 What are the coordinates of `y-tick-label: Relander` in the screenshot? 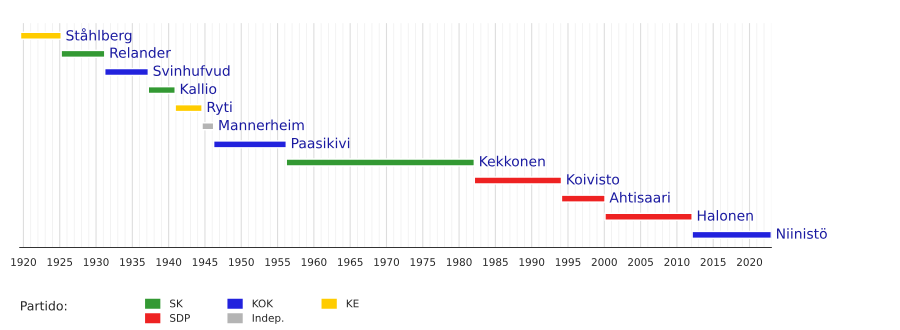 It's located at (140, 52).